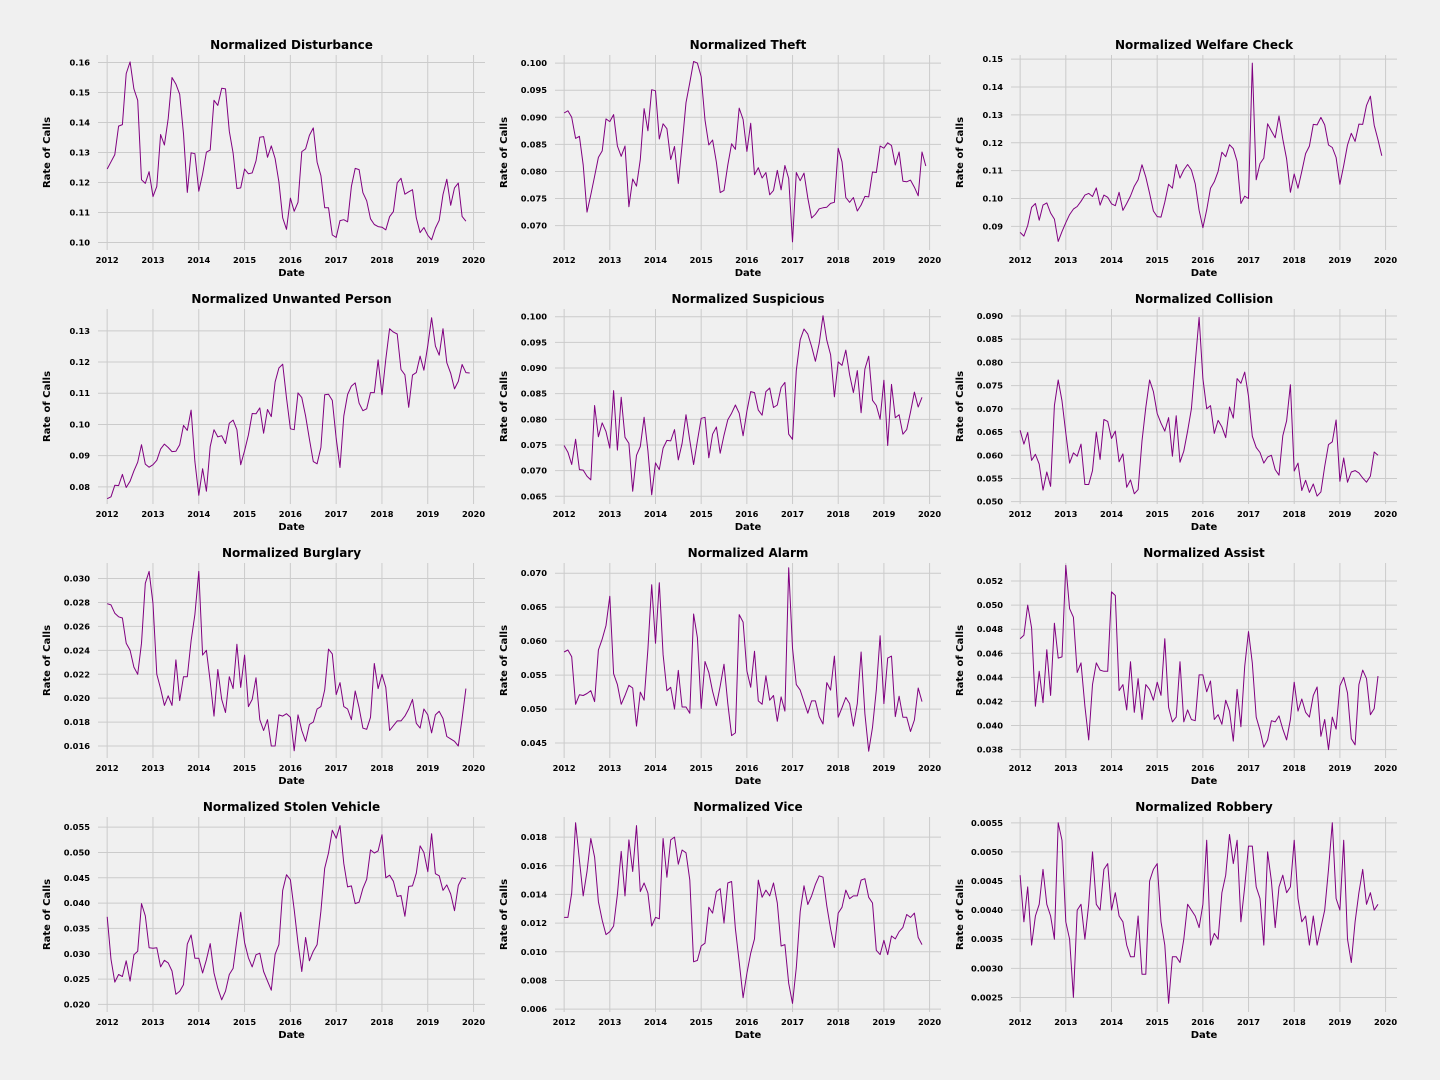 The height and width of the screenshot is (1080, 1440). What do you see at coordinates (77, 650) in the screenshot?
I see `y-tick-label: 0.024` at bounding box center [77, 650].